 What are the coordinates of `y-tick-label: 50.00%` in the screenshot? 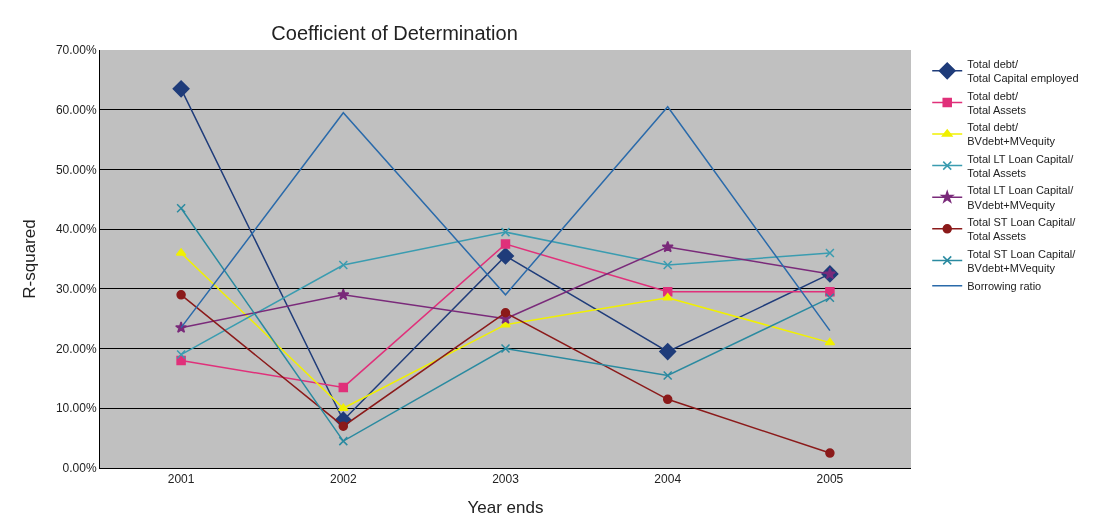 It's located at (76, 169).